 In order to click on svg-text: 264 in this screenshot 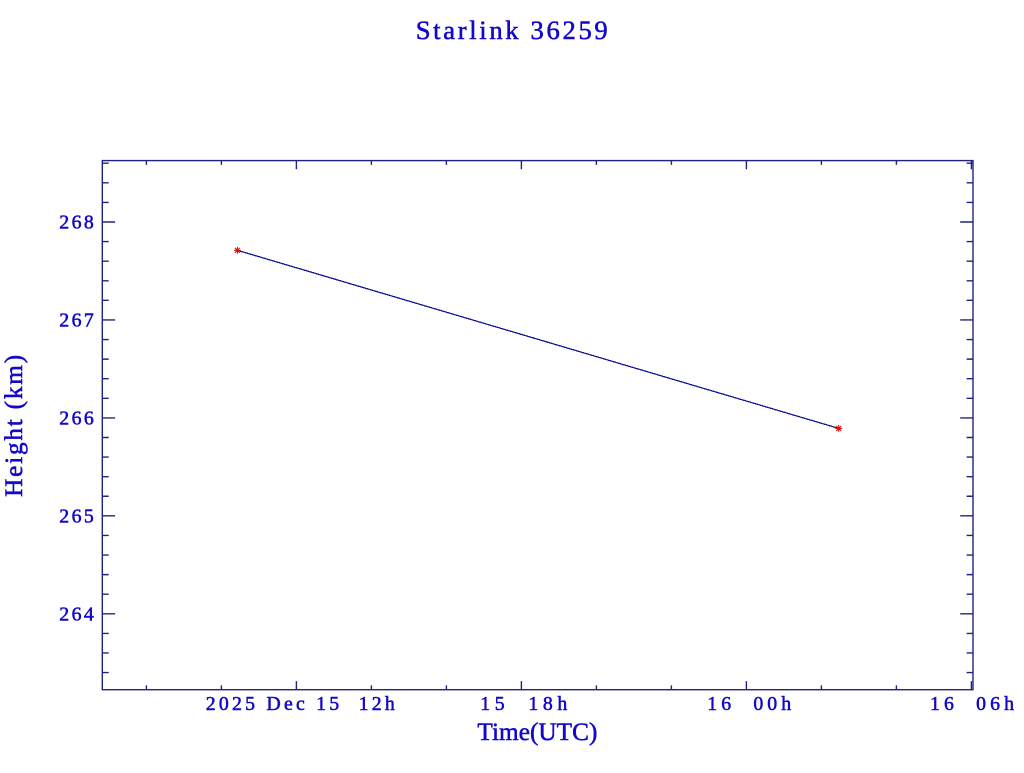, I will do `click(76, 614)`.